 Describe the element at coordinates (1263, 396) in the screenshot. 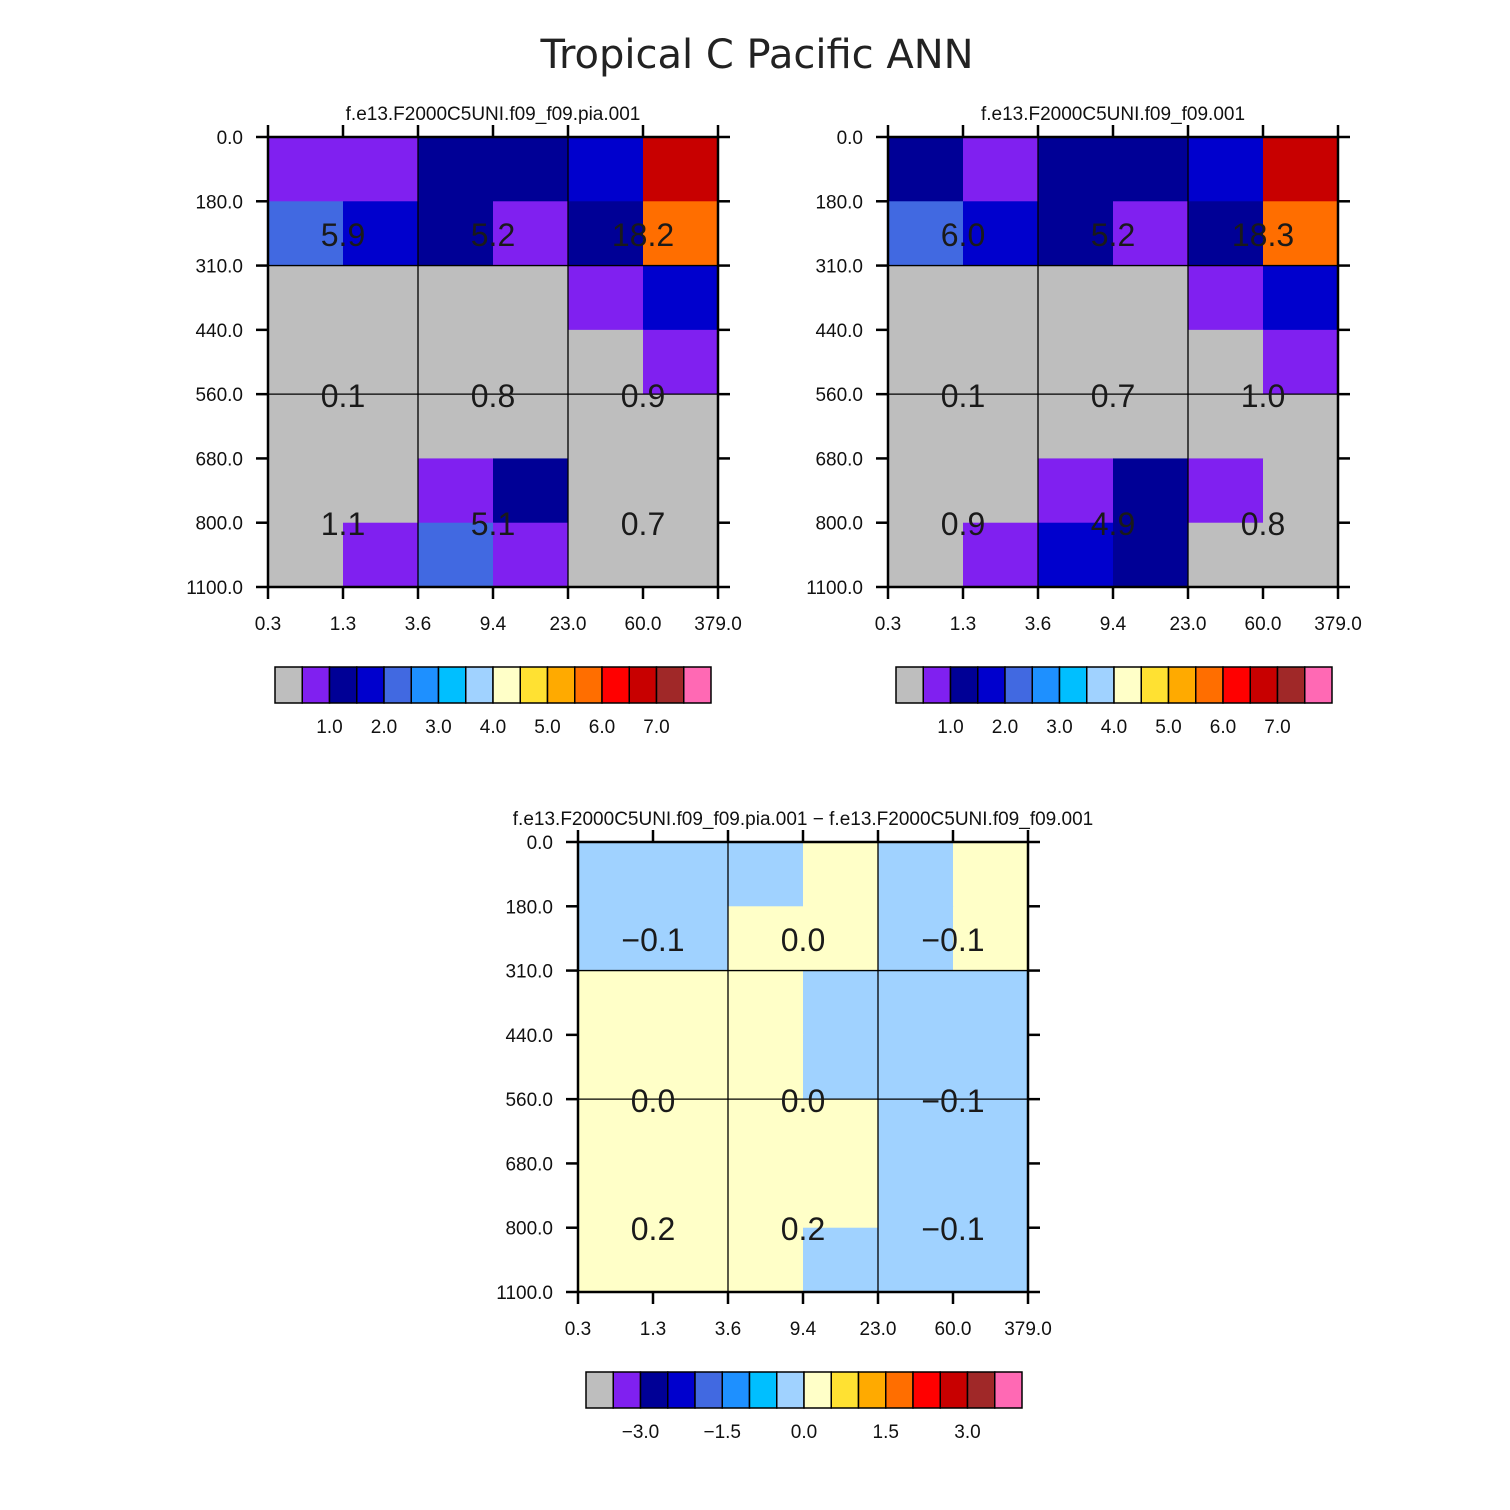

I see `block-value-label: 1.0` at that location.